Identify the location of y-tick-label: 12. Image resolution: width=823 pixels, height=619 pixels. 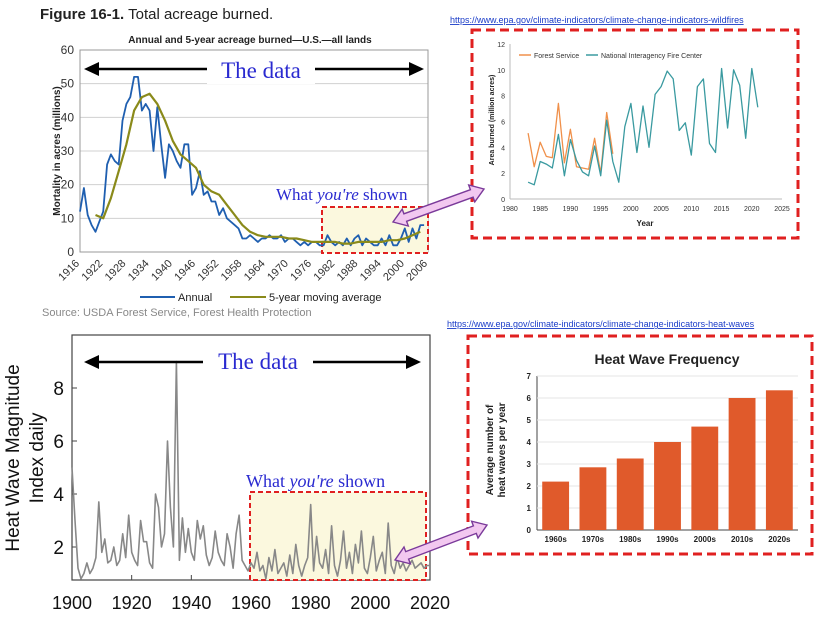
(501, 45).